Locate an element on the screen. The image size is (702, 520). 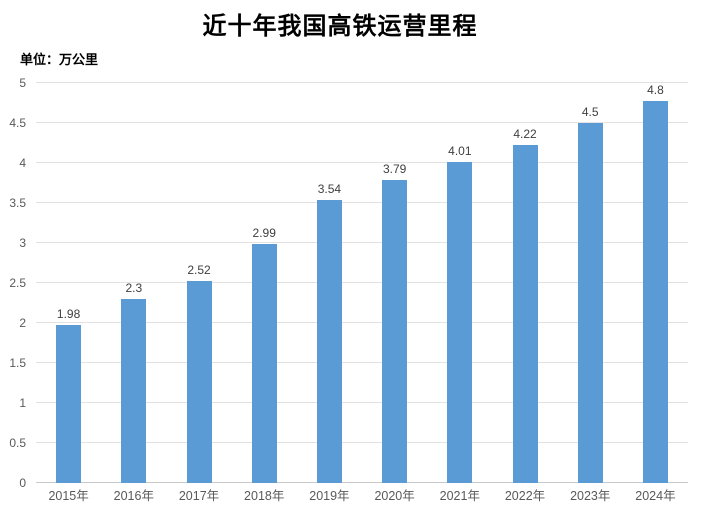
y-tick-label: 3.5 is located at coordinates (17, 203).